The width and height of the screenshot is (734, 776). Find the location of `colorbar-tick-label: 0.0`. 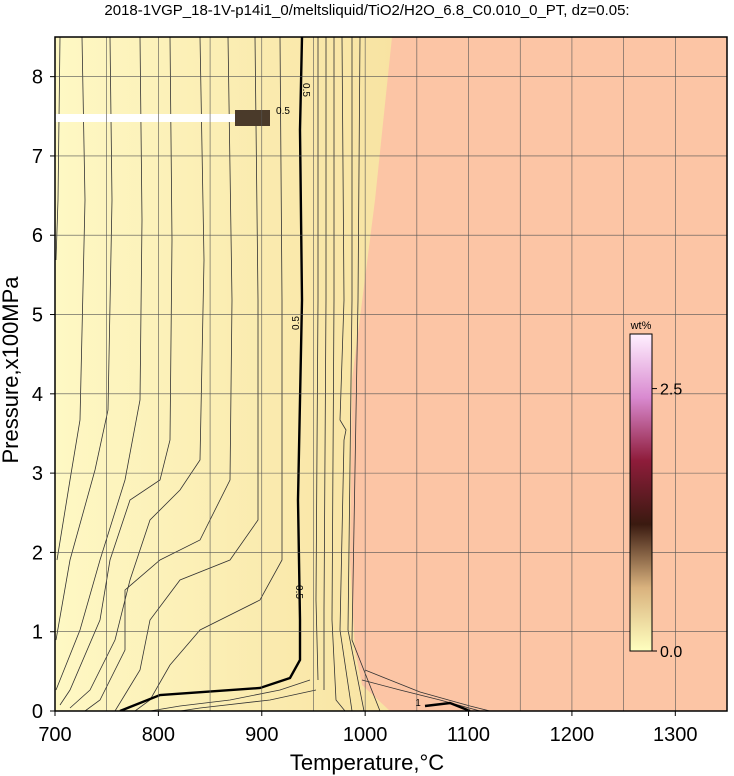

colorbar-tick-label: 0.0 is located at coordinates (671, 652).